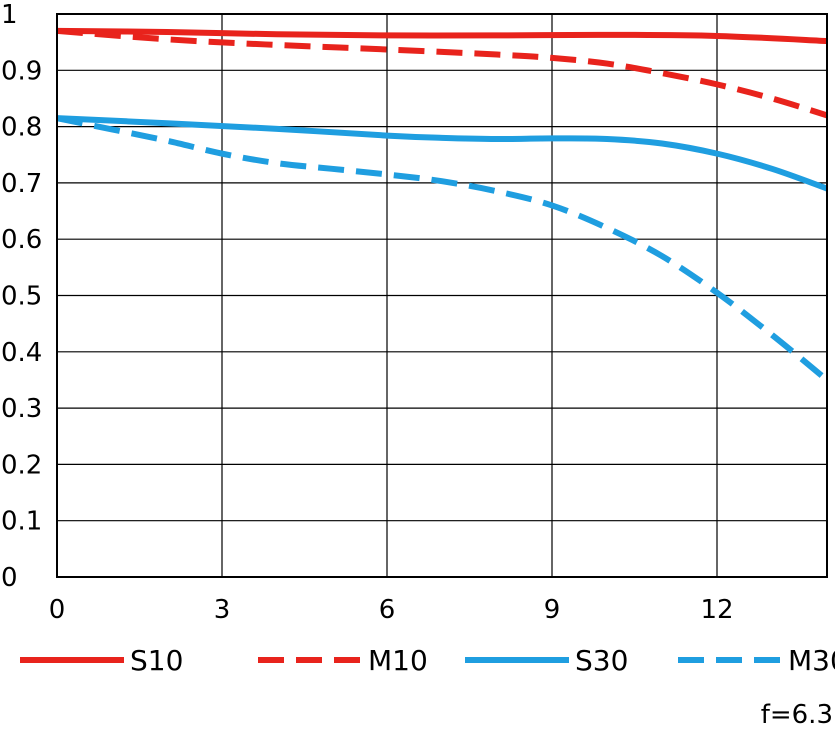 The width and height of the screenshot is (835, 734). I want to click on series-line-m10, so click(442, 73).